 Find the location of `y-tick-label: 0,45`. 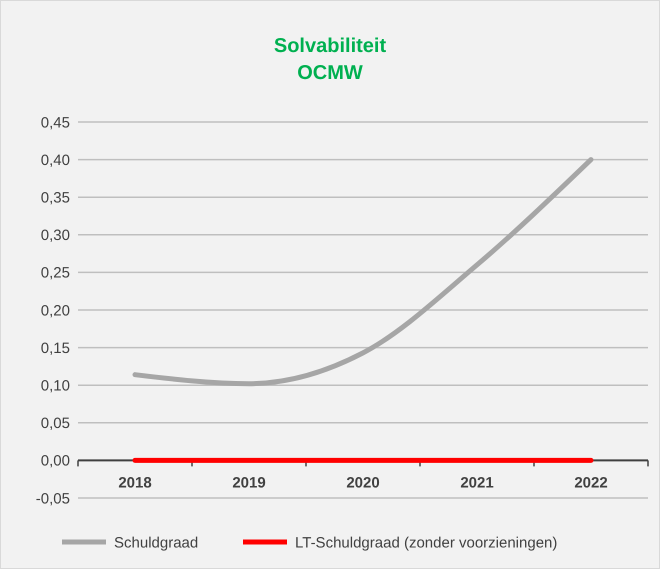

y-tick-label: 0,45 is located at coordinates (55, 123).